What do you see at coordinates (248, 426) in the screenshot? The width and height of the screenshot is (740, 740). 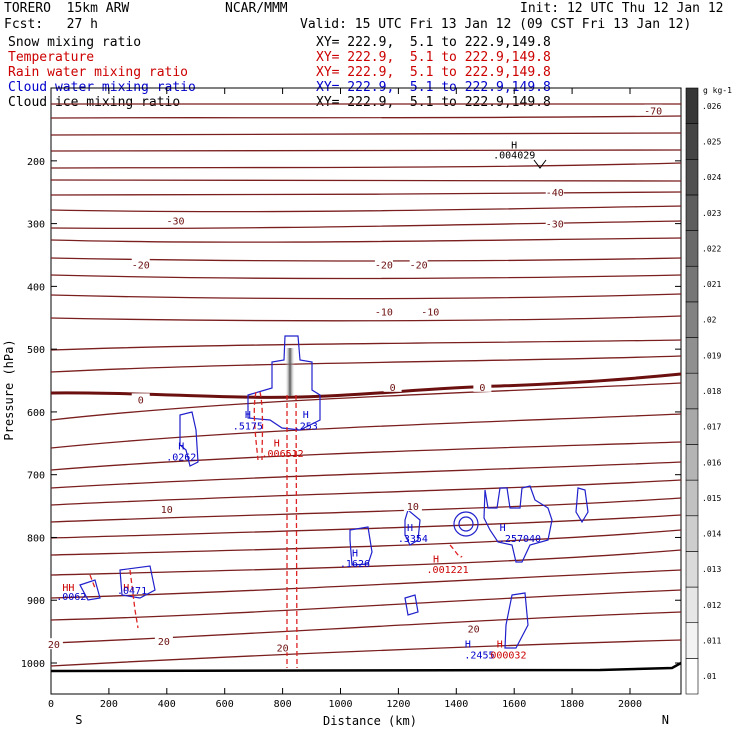 I see `maximum-label: .5175` at bounding box center [248, 426].